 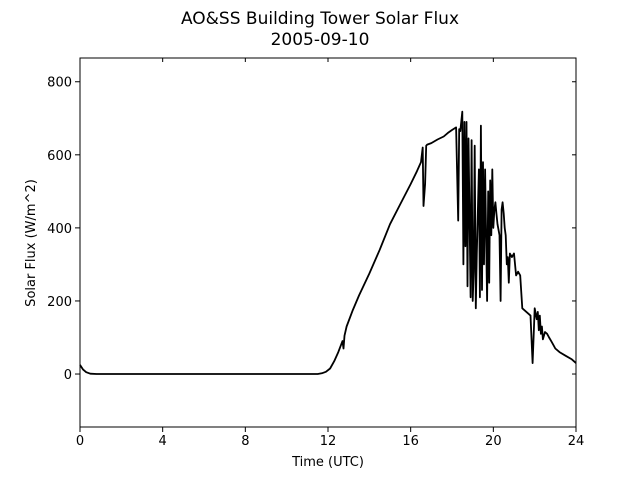 What do you see at coordinates (320, 19) in the screenshot?
I see `chart-title: AO&SS Building Tower Solar Flux` at bounding box center [320, 19].